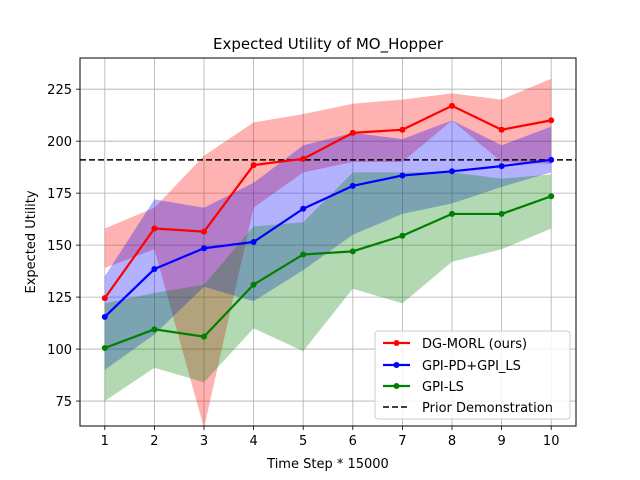 Image resolution: width=640 pixels, height=480 pixels. Describe the element at coordinates (253, 441) in the screenshot. I see `x-tick-label: 4` at that location.